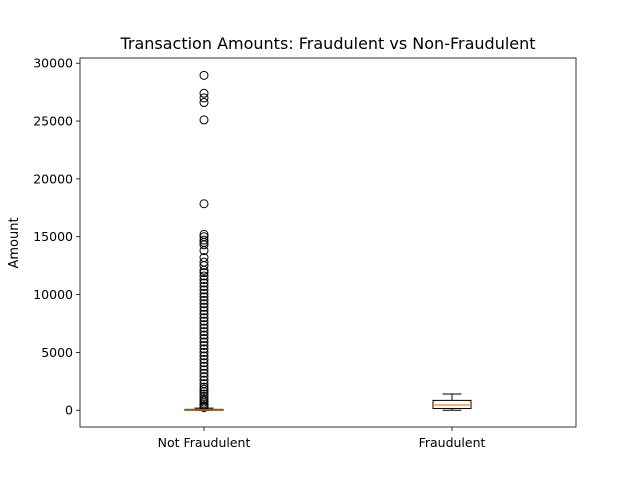  Describe the element at coordinates (204, 442) in the screenshot. I see `x-tick-label: Not Fraudulent` at that location.